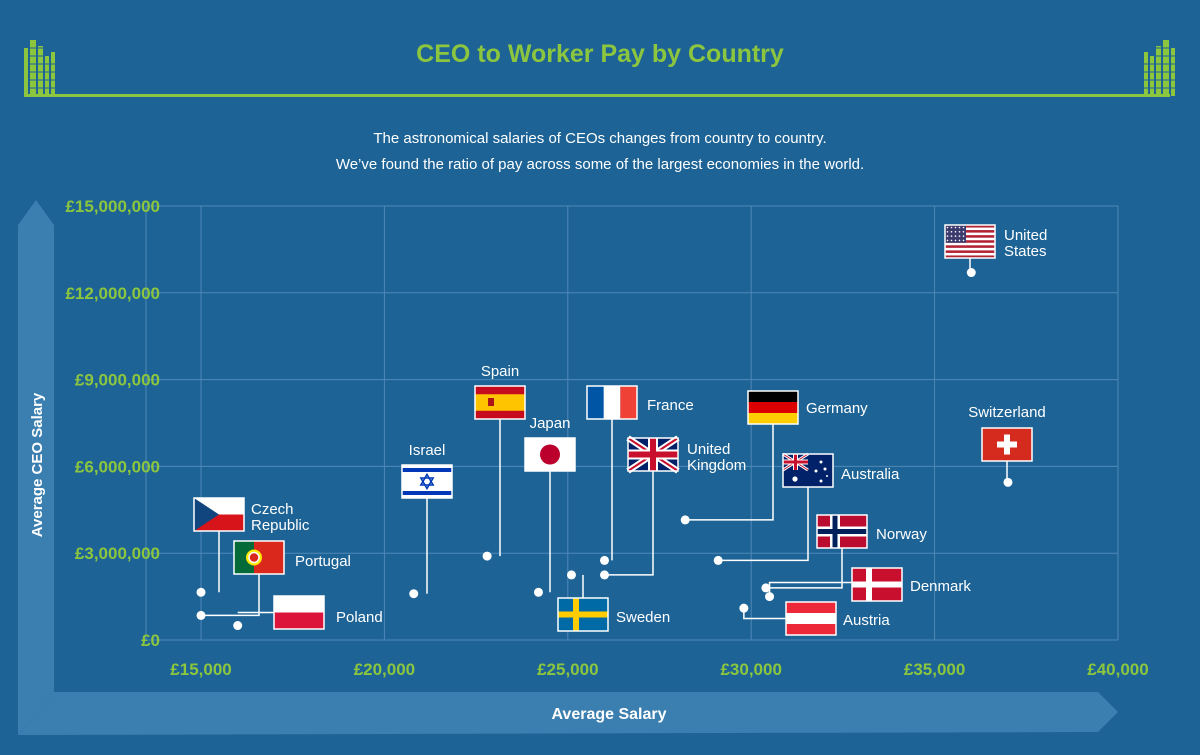  Describe the element at coordinates (37, 464) in the screenshot. I see `y-axis-label: Average CEO Salary` at that location.